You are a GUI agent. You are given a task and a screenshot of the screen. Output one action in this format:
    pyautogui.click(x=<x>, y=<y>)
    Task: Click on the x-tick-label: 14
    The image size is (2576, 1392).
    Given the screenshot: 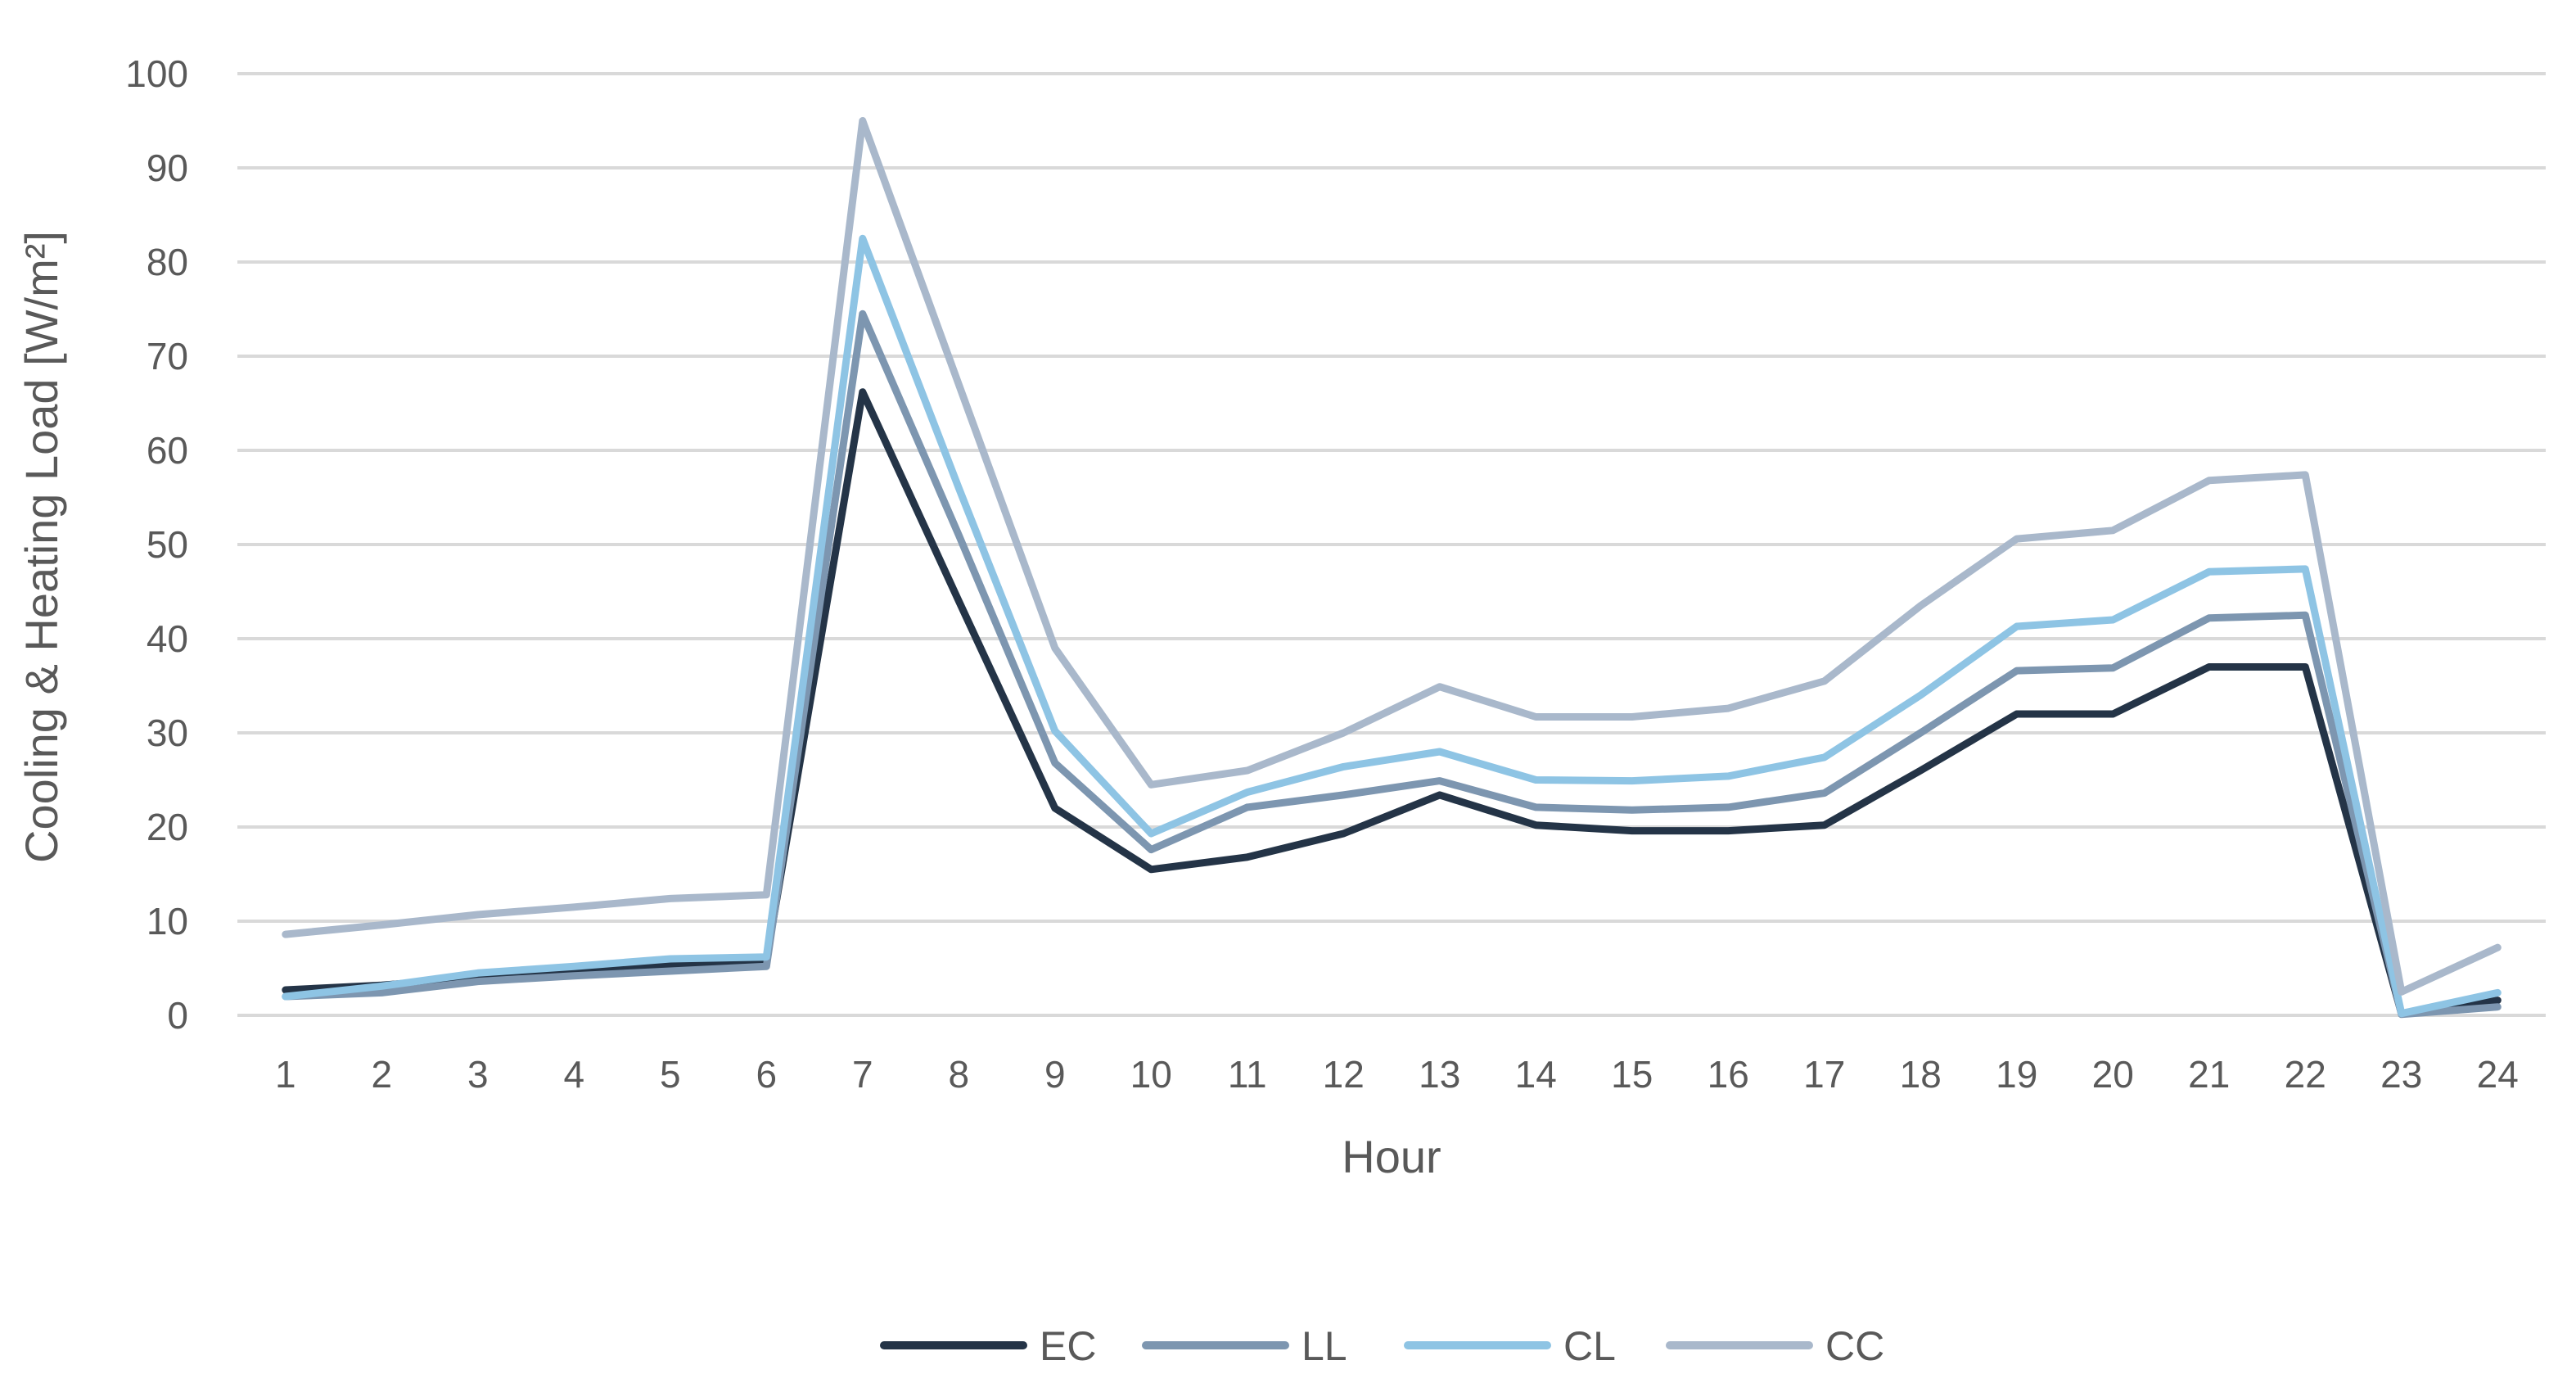 What is the action you would take?
    pyautogui.click(x=1536, y=1074)
    